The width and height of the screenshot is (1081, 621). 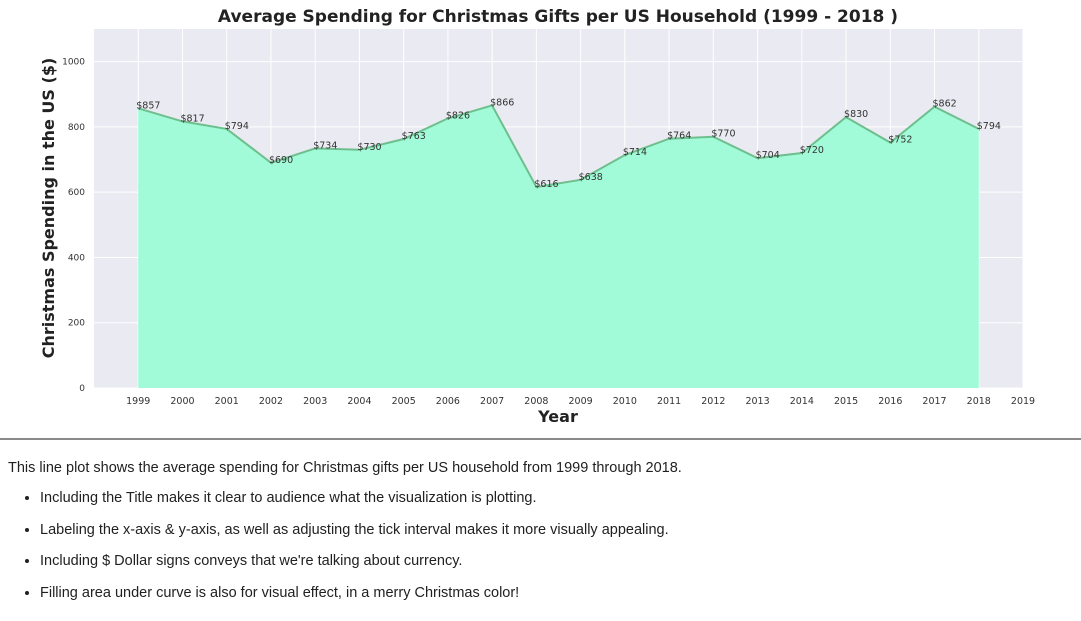 What do you see at coordinates (192, 118) in the screenshot?
I see `data-label: $817` at bounding box center [192, 118].